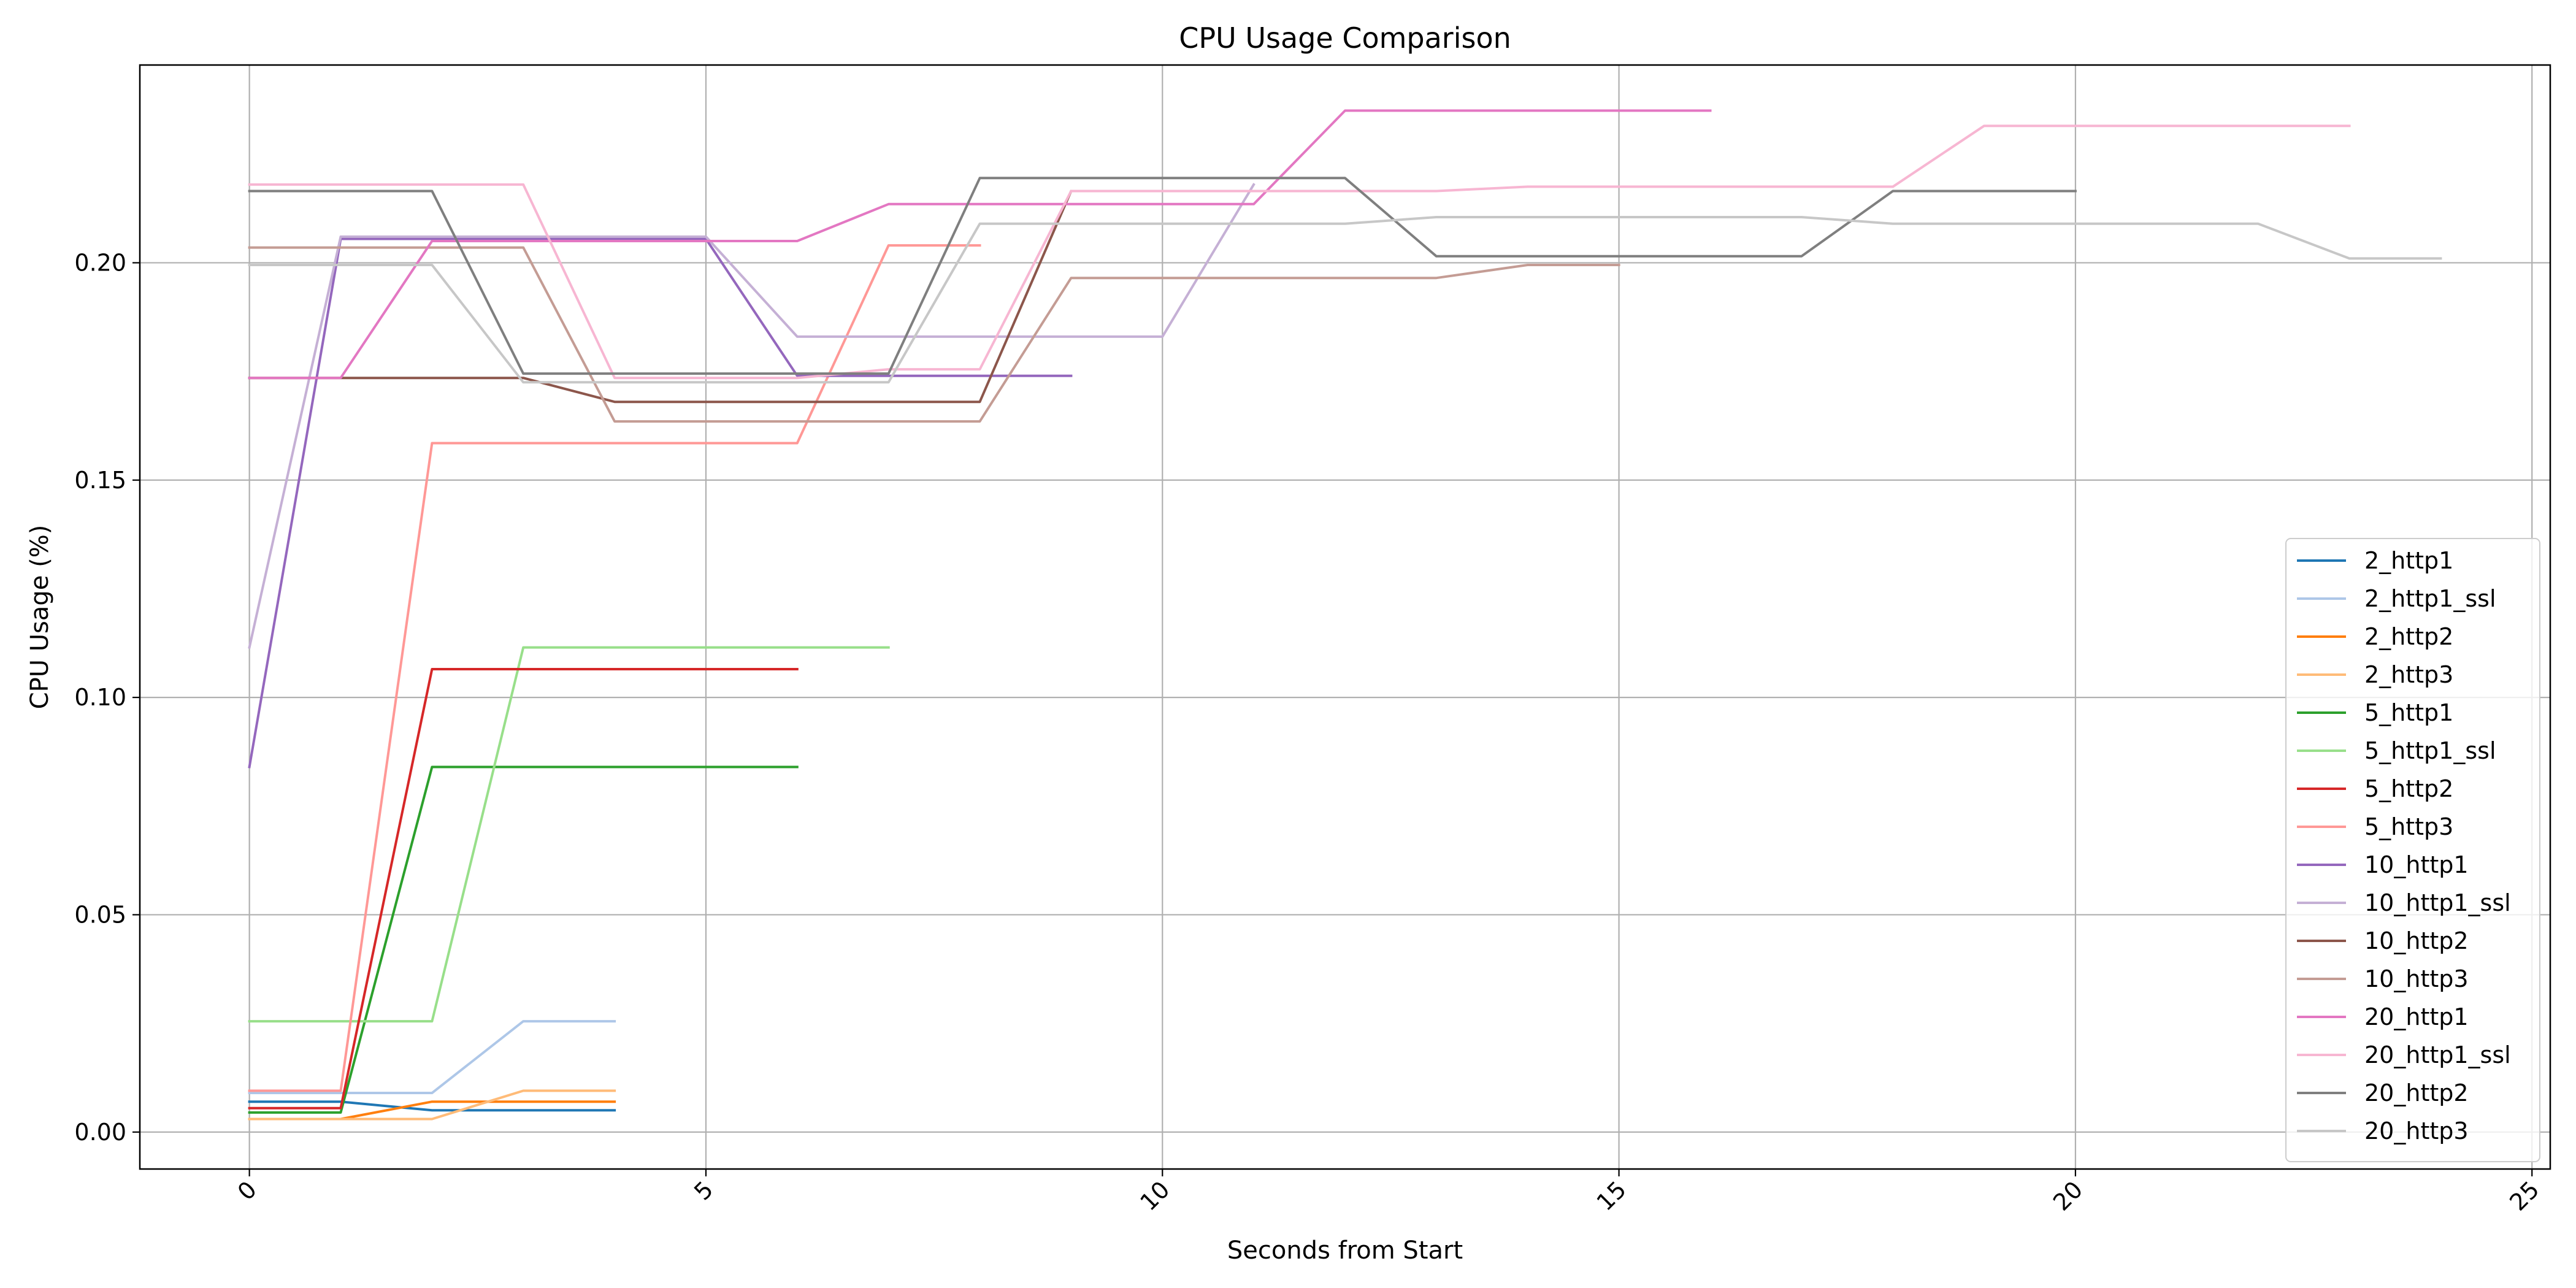 This screenshot has width=2576, height=1288. I want to click on legend-label: 2_http1_ssl, so click(2430, 598).